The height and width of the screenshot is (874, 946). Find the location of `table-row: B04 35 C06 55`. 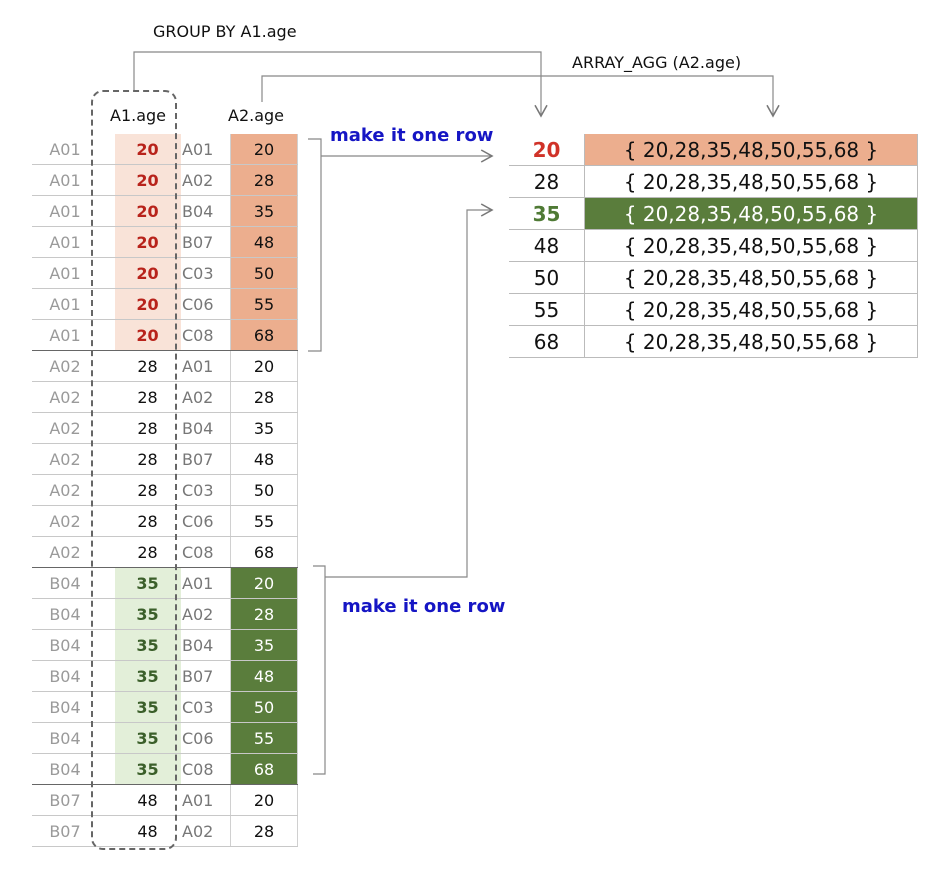

table-row: B04 35 C06 55 is located at coordinates (165, 738).